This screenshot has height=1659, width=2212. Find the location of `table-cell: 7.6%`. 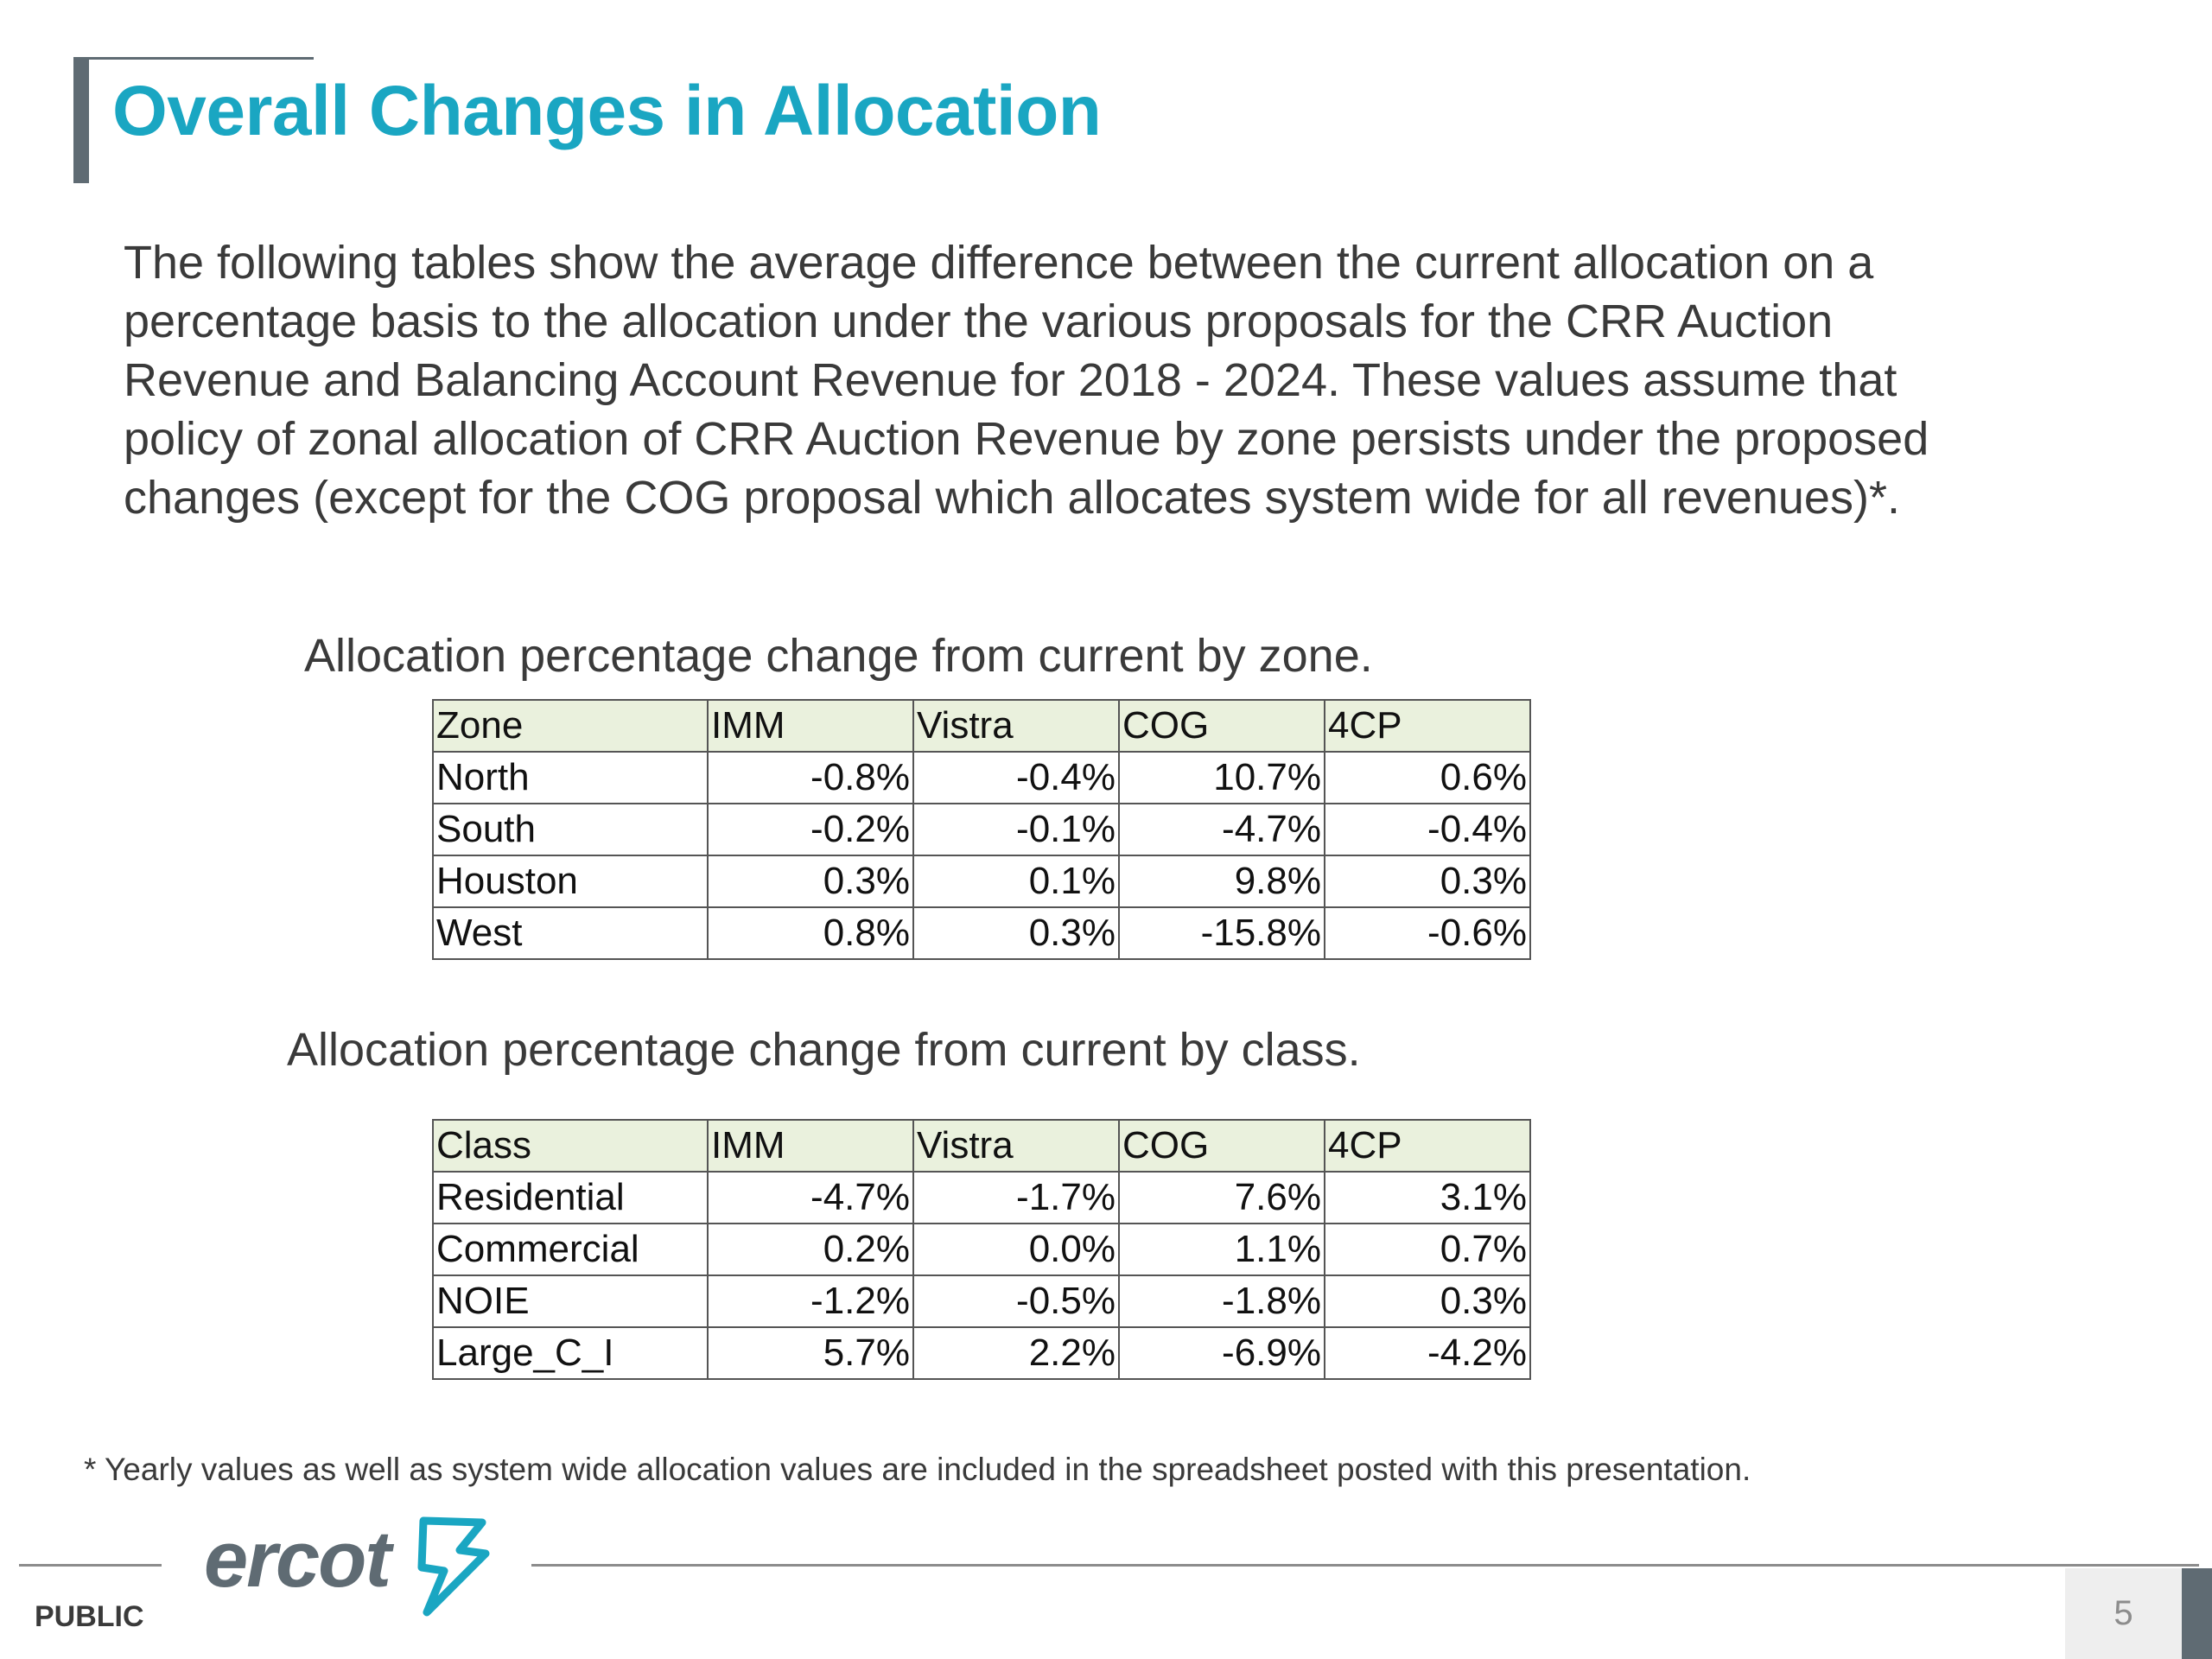

table-cell: 7.6% is located at coordinates (1221, 1197).